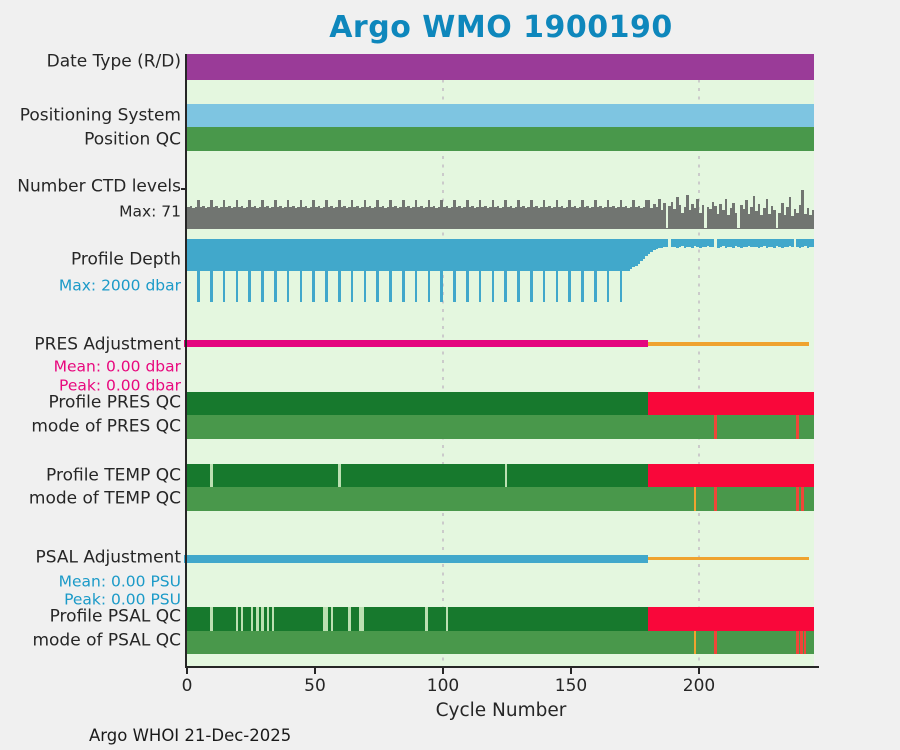 The width and height of the screenshot is (900, 750). What do you see at coordinates (501, 427) in the screenshot?
I see `mode-pres-qc-segment` at bounding box center [501, 427].